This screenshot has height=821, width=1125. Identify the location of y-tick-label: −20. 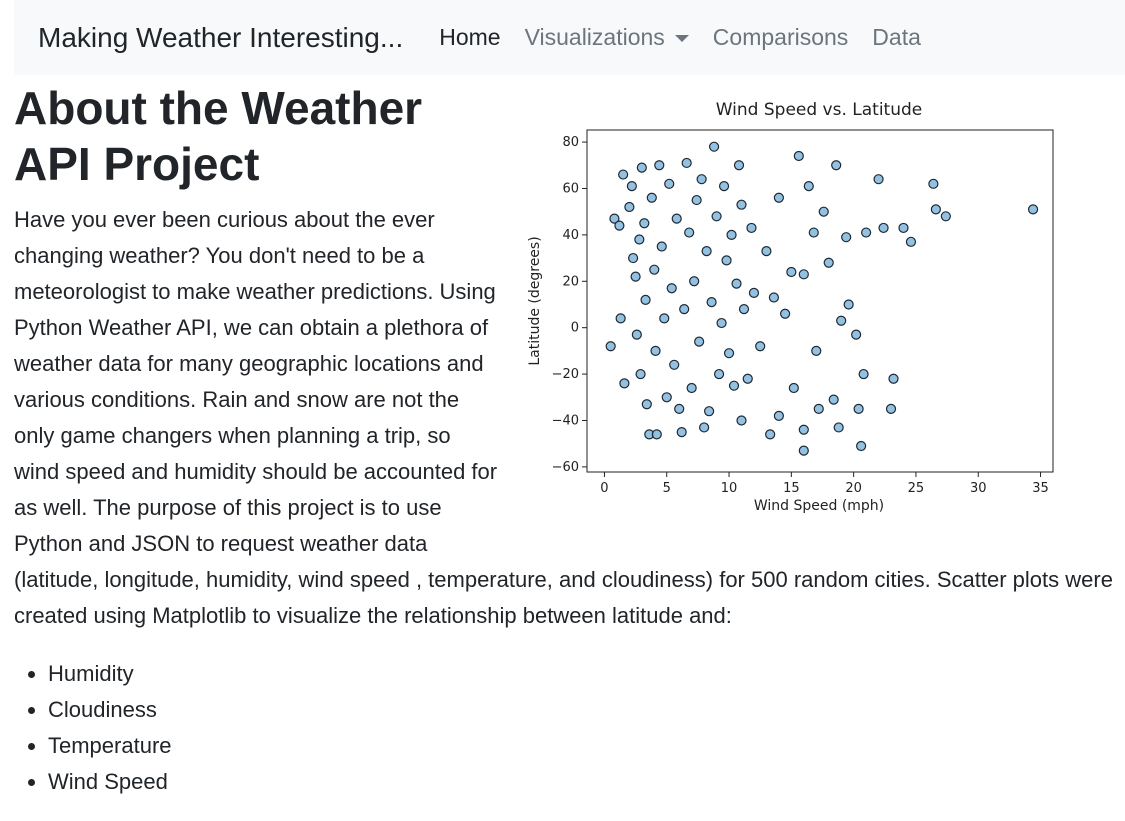
(565, 374).